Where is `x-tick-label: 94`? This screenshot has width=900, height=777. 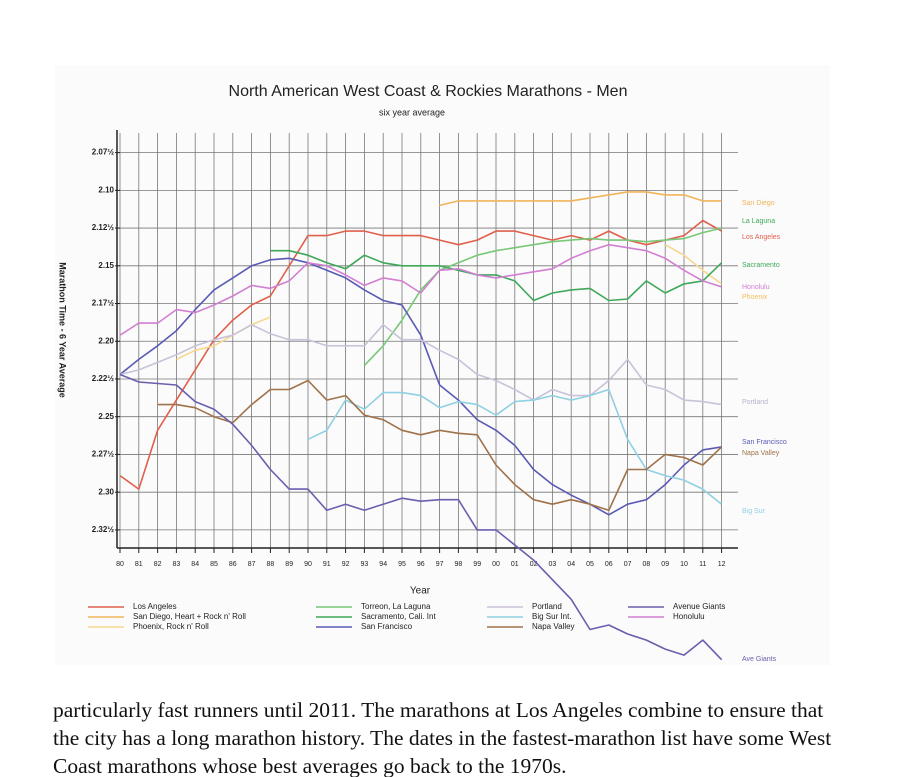 x-tick-label: 94 is located at coordinates (383, 564).